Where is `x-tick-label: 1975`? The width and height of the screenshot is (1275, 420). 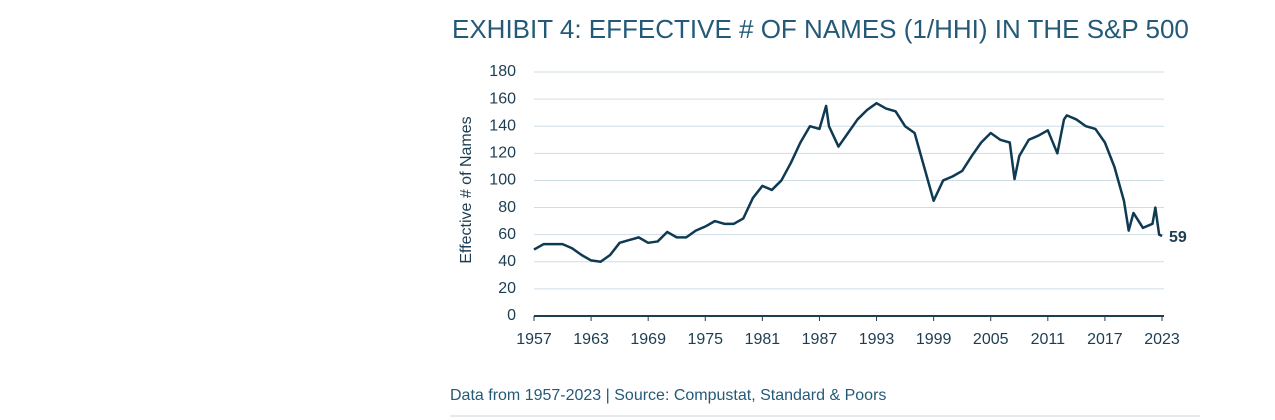
x-tick-label: 1975 is located at coordinates (705, 339).